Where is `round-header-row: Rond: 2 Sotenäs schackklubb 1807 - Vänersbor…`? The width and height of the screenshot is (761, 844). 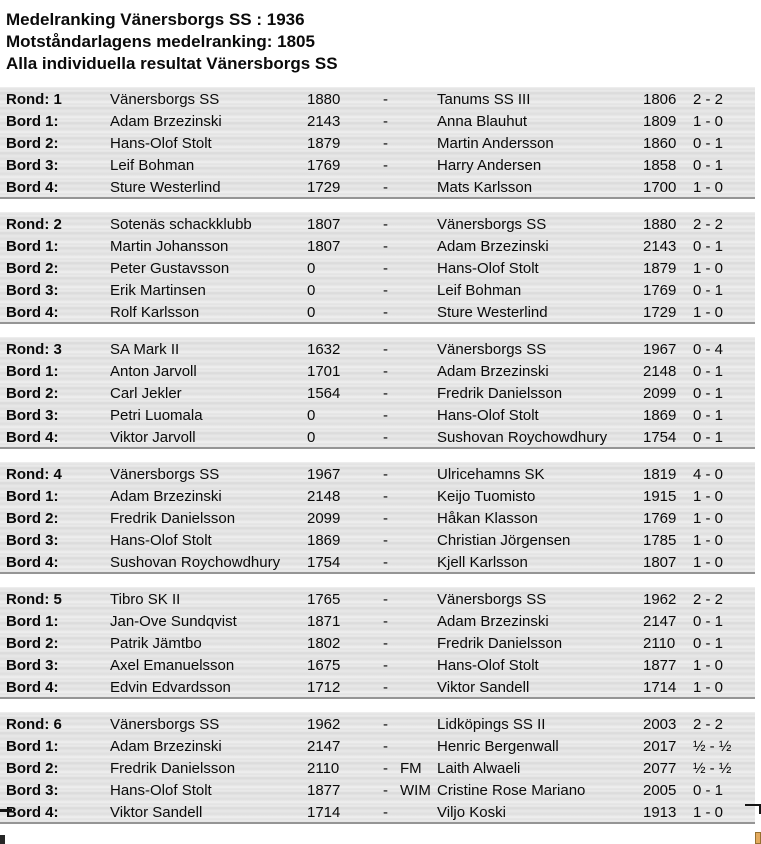 round-header-row: Rond: 2 Sotenäs schackklubb 1807 - Vänersbor… is located at coordinates (377, 225).